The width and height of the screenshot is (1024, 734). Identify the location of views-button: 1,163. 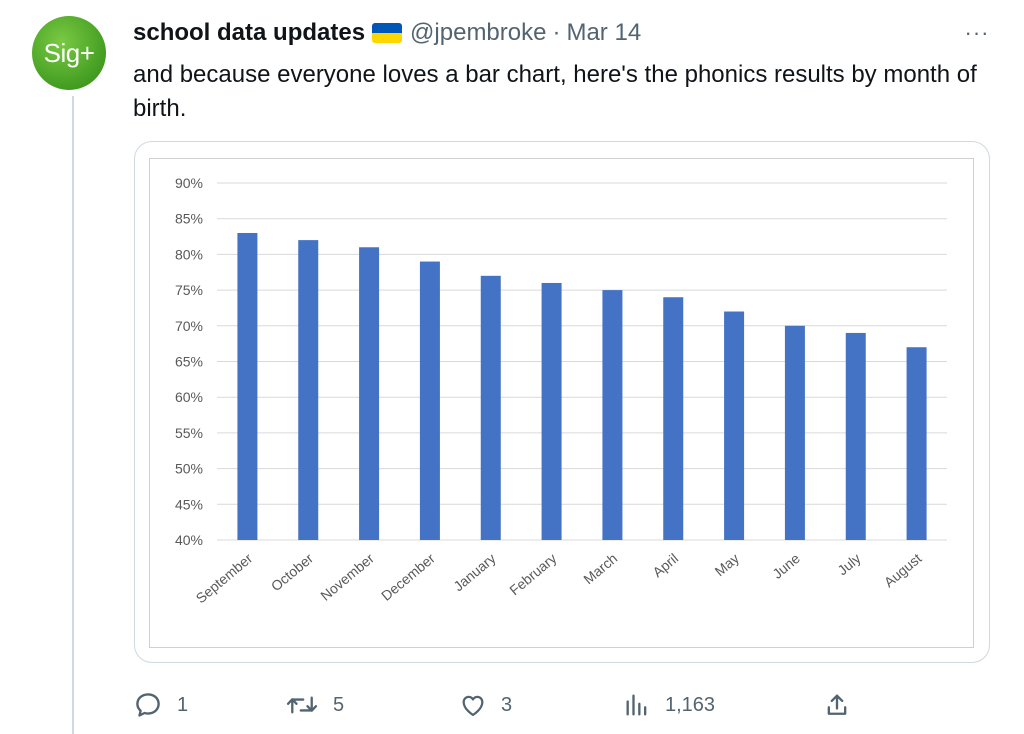
(669, 705).